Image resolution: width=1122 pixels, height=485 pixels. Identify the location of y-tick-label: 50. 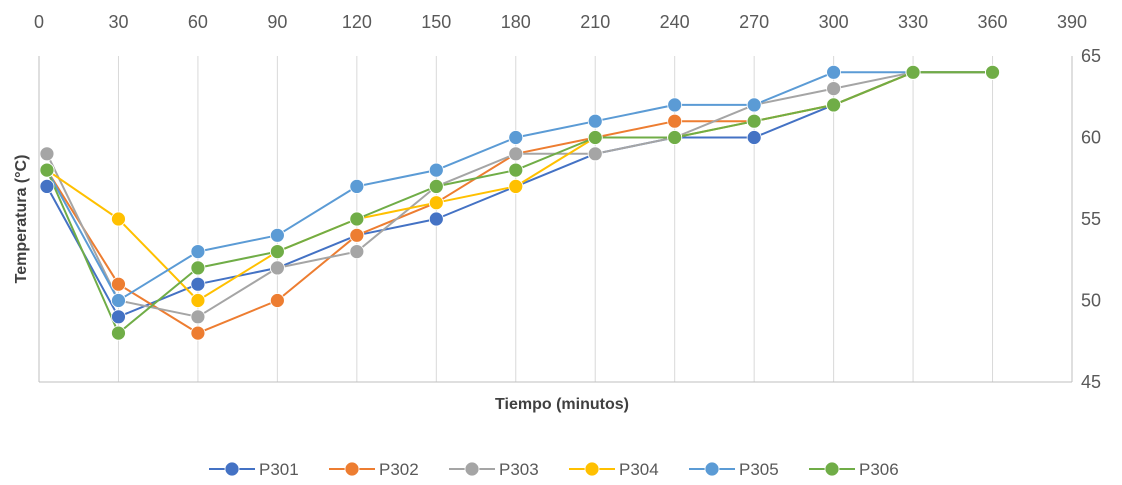
(1091, 301).